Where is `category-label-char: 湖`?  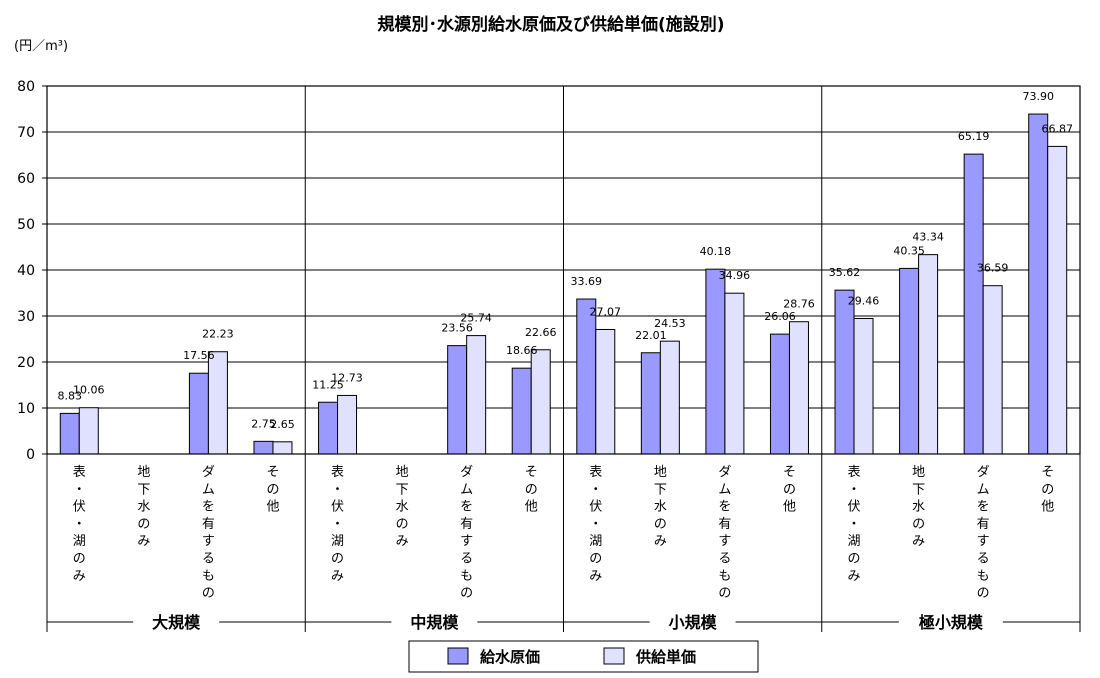 category-label-char: 湖 is located at coordinates (79, 541).